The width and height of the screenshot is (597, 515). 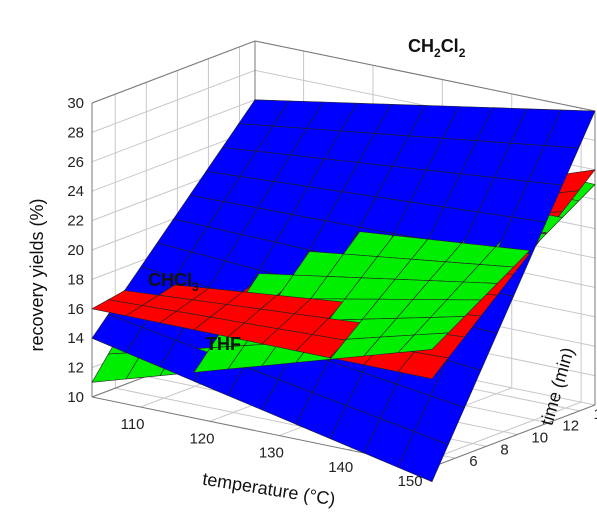 I want to click on y-tick-label: 8, so click(x=504, y=449).